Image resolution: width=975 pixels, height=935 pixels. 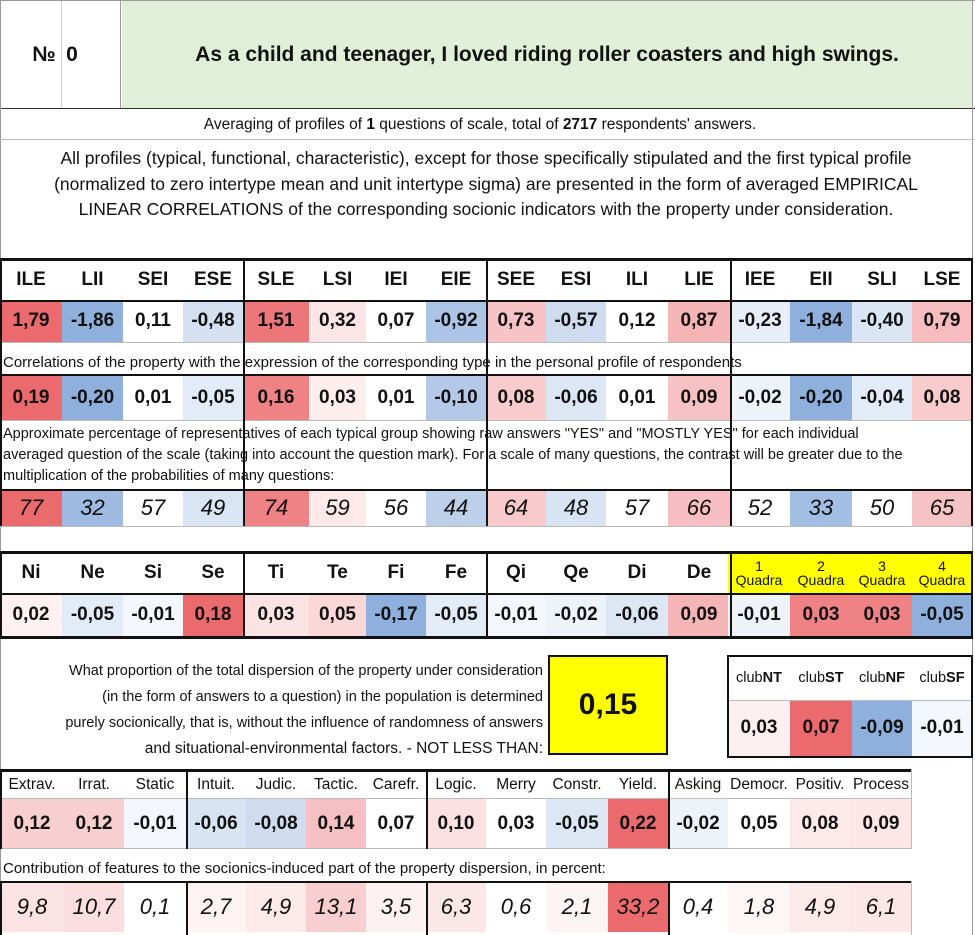 I want to click on type-correlation-esi: -0,06, so click(x=576, y=397).